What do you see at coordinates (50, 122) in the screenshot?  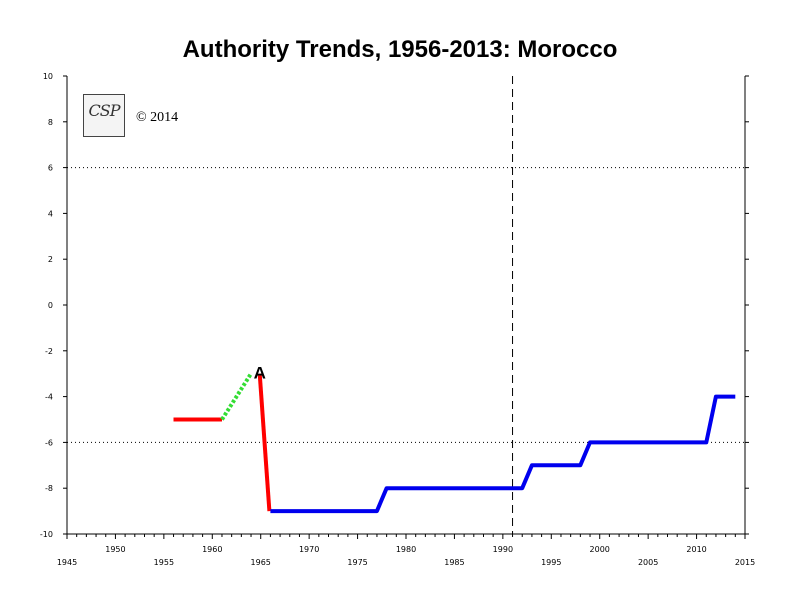 I see `y-tick-label: 8` at bounding box center [50, 122].